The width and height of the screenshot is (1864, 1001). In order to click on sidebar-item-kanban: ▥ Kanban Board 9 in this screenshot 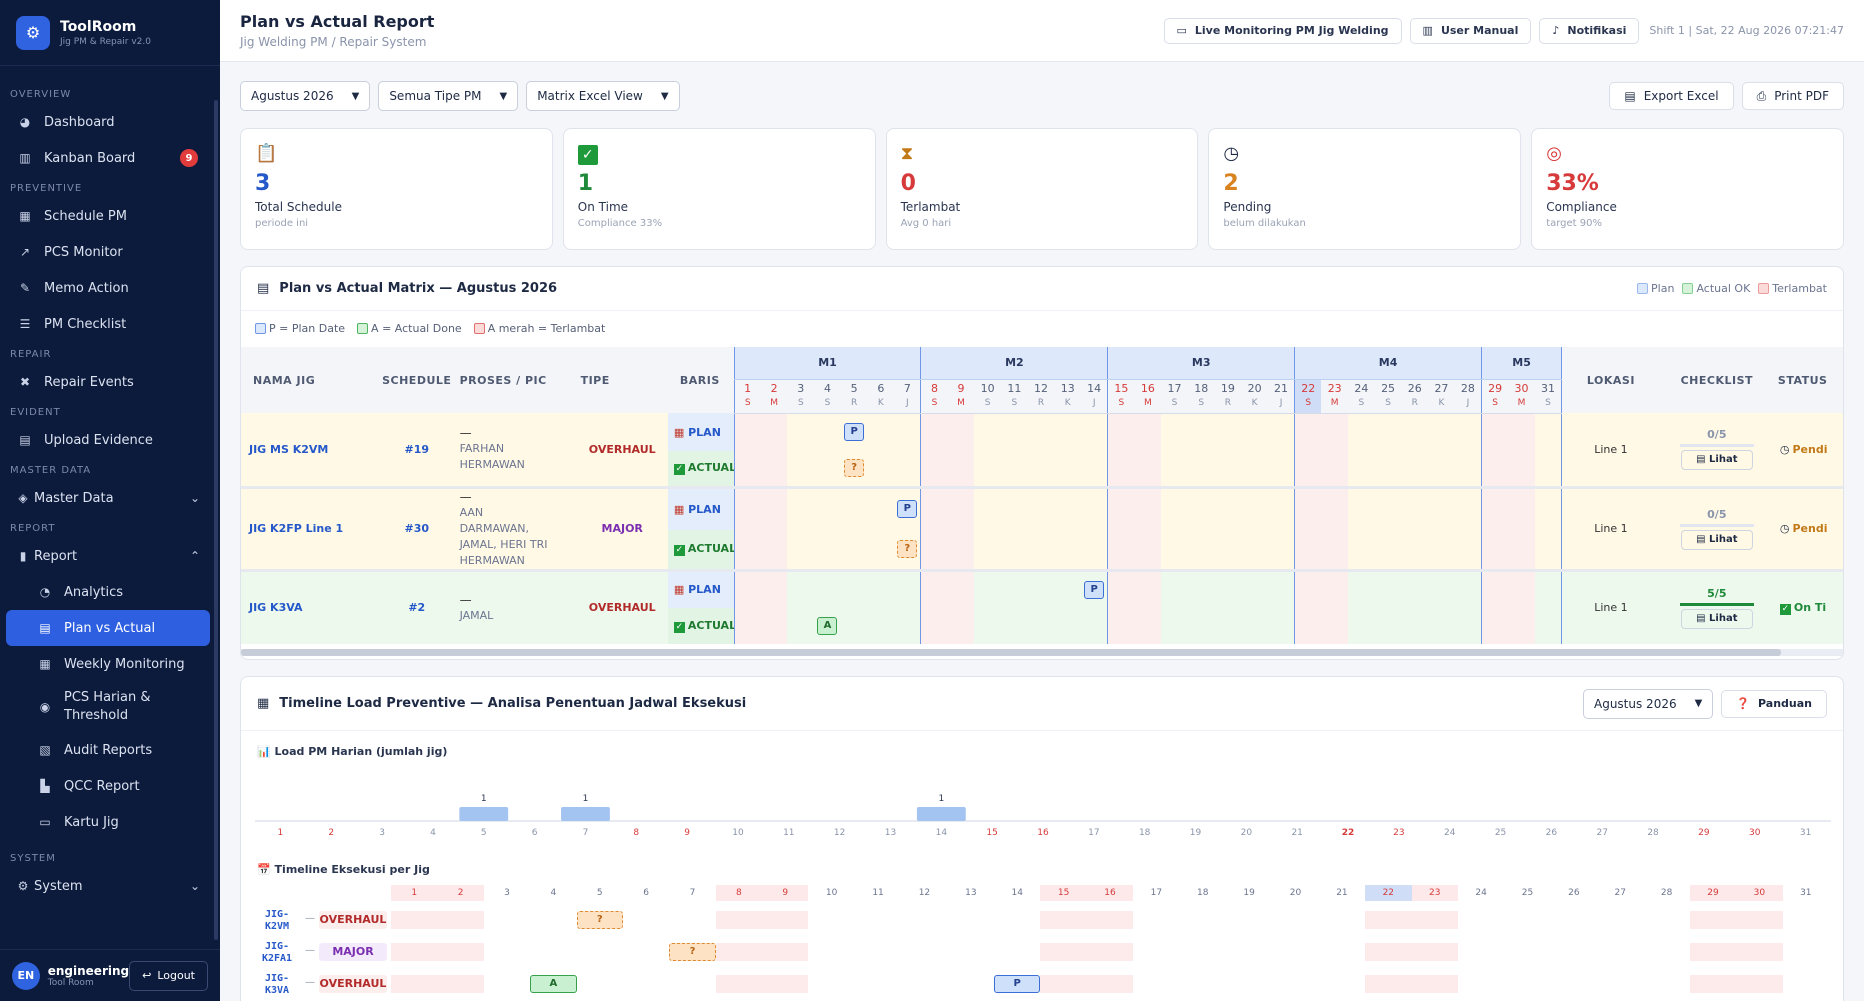, I will do `click(110, 158)`.